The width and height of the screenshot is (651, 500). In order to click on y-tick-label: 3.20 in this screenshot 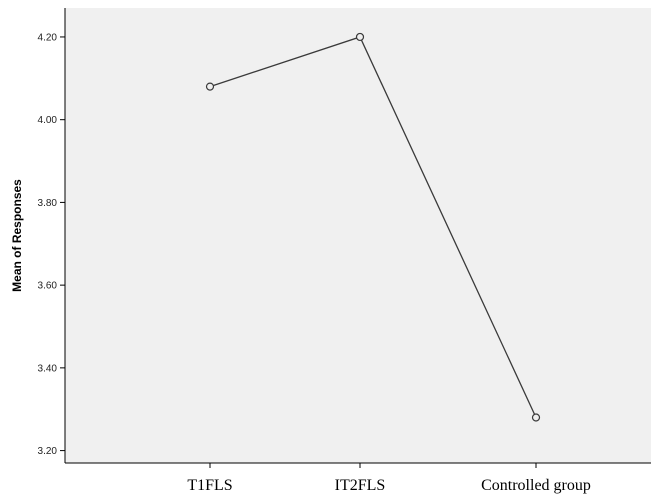, I will do `click(48, 451)`.